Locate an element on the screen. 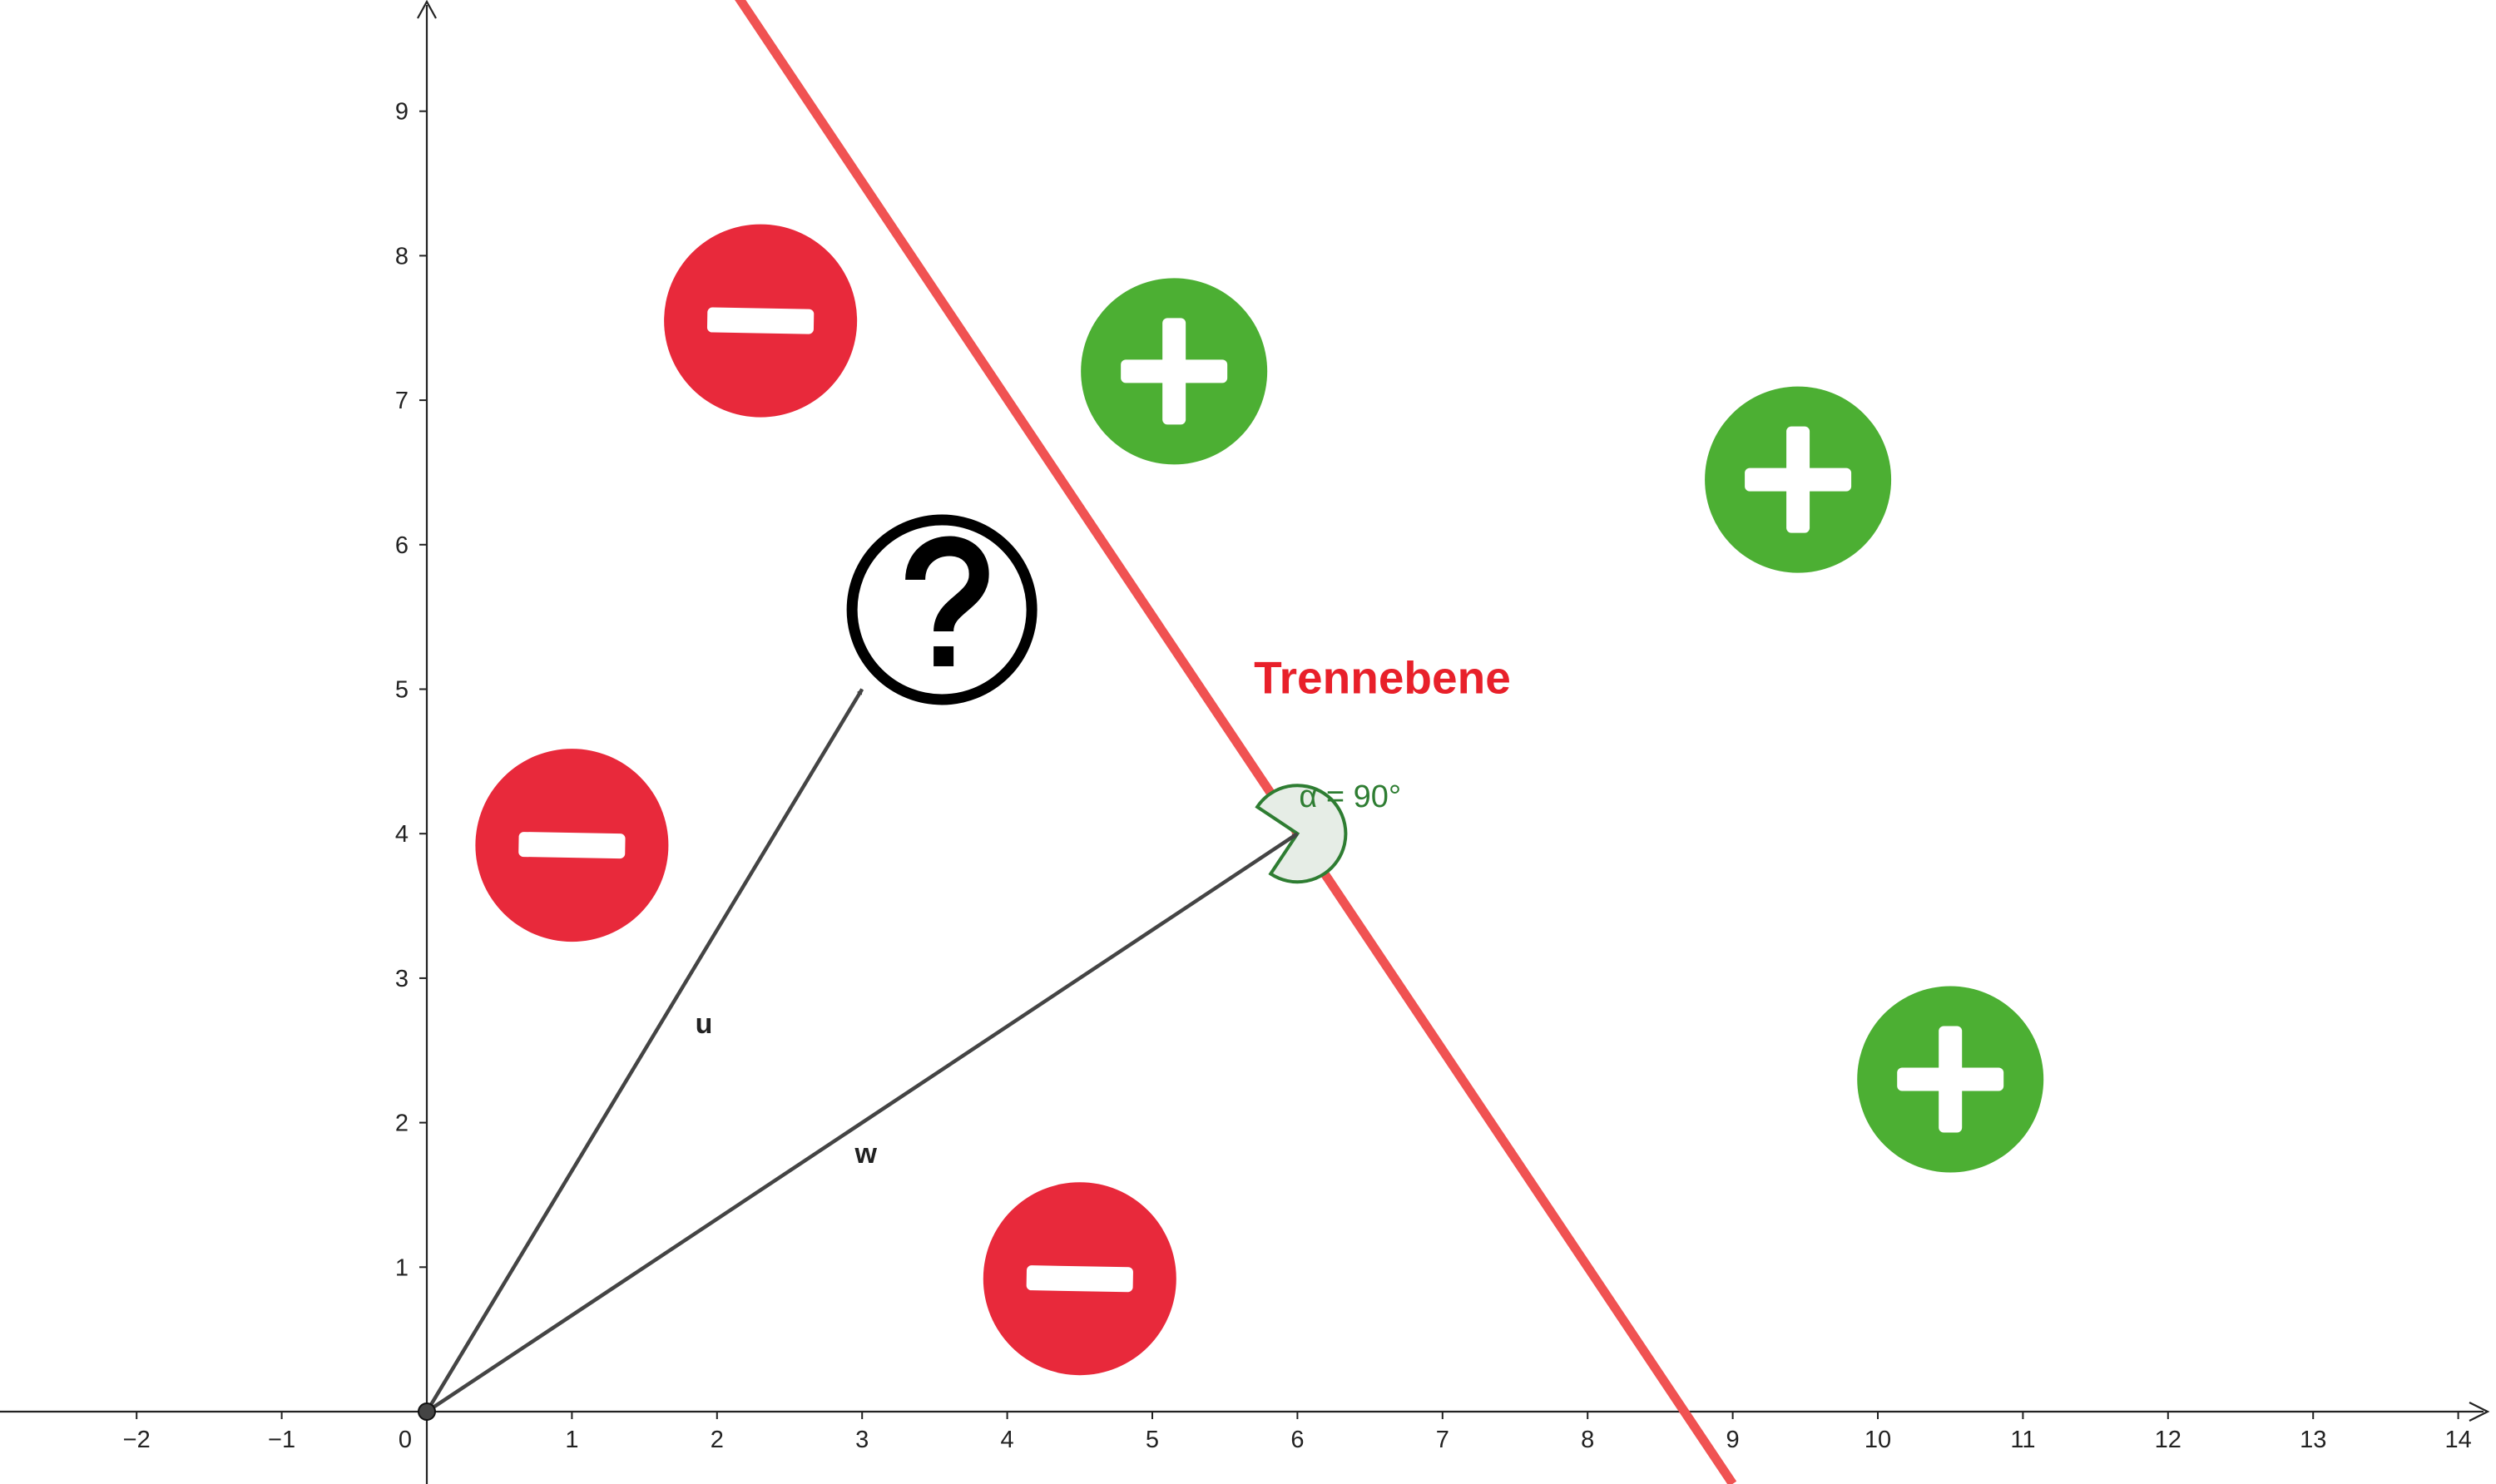 Image resolution: width=2496 pixels, height=1484 pixels. x-tick-label: 9 is located at coordinates (1733, 1440).